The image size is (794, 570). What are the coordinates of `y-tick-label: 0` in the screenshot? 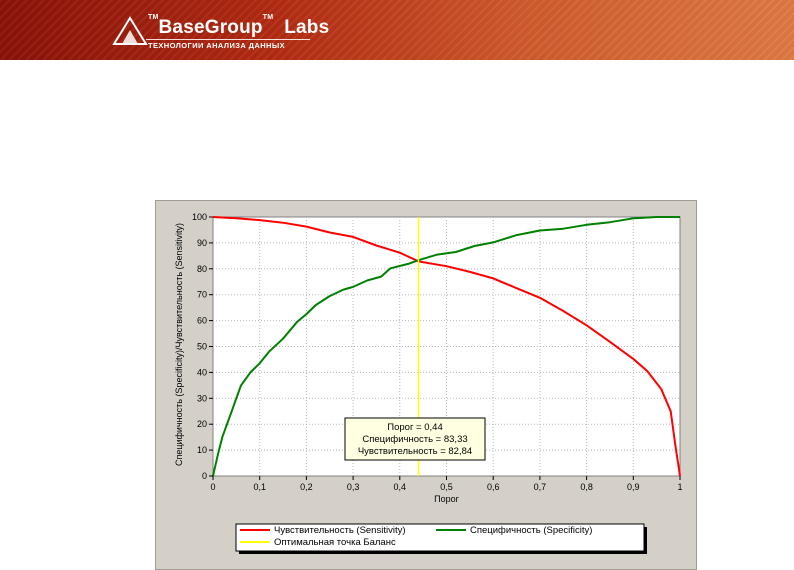 It's located at (204, 476).